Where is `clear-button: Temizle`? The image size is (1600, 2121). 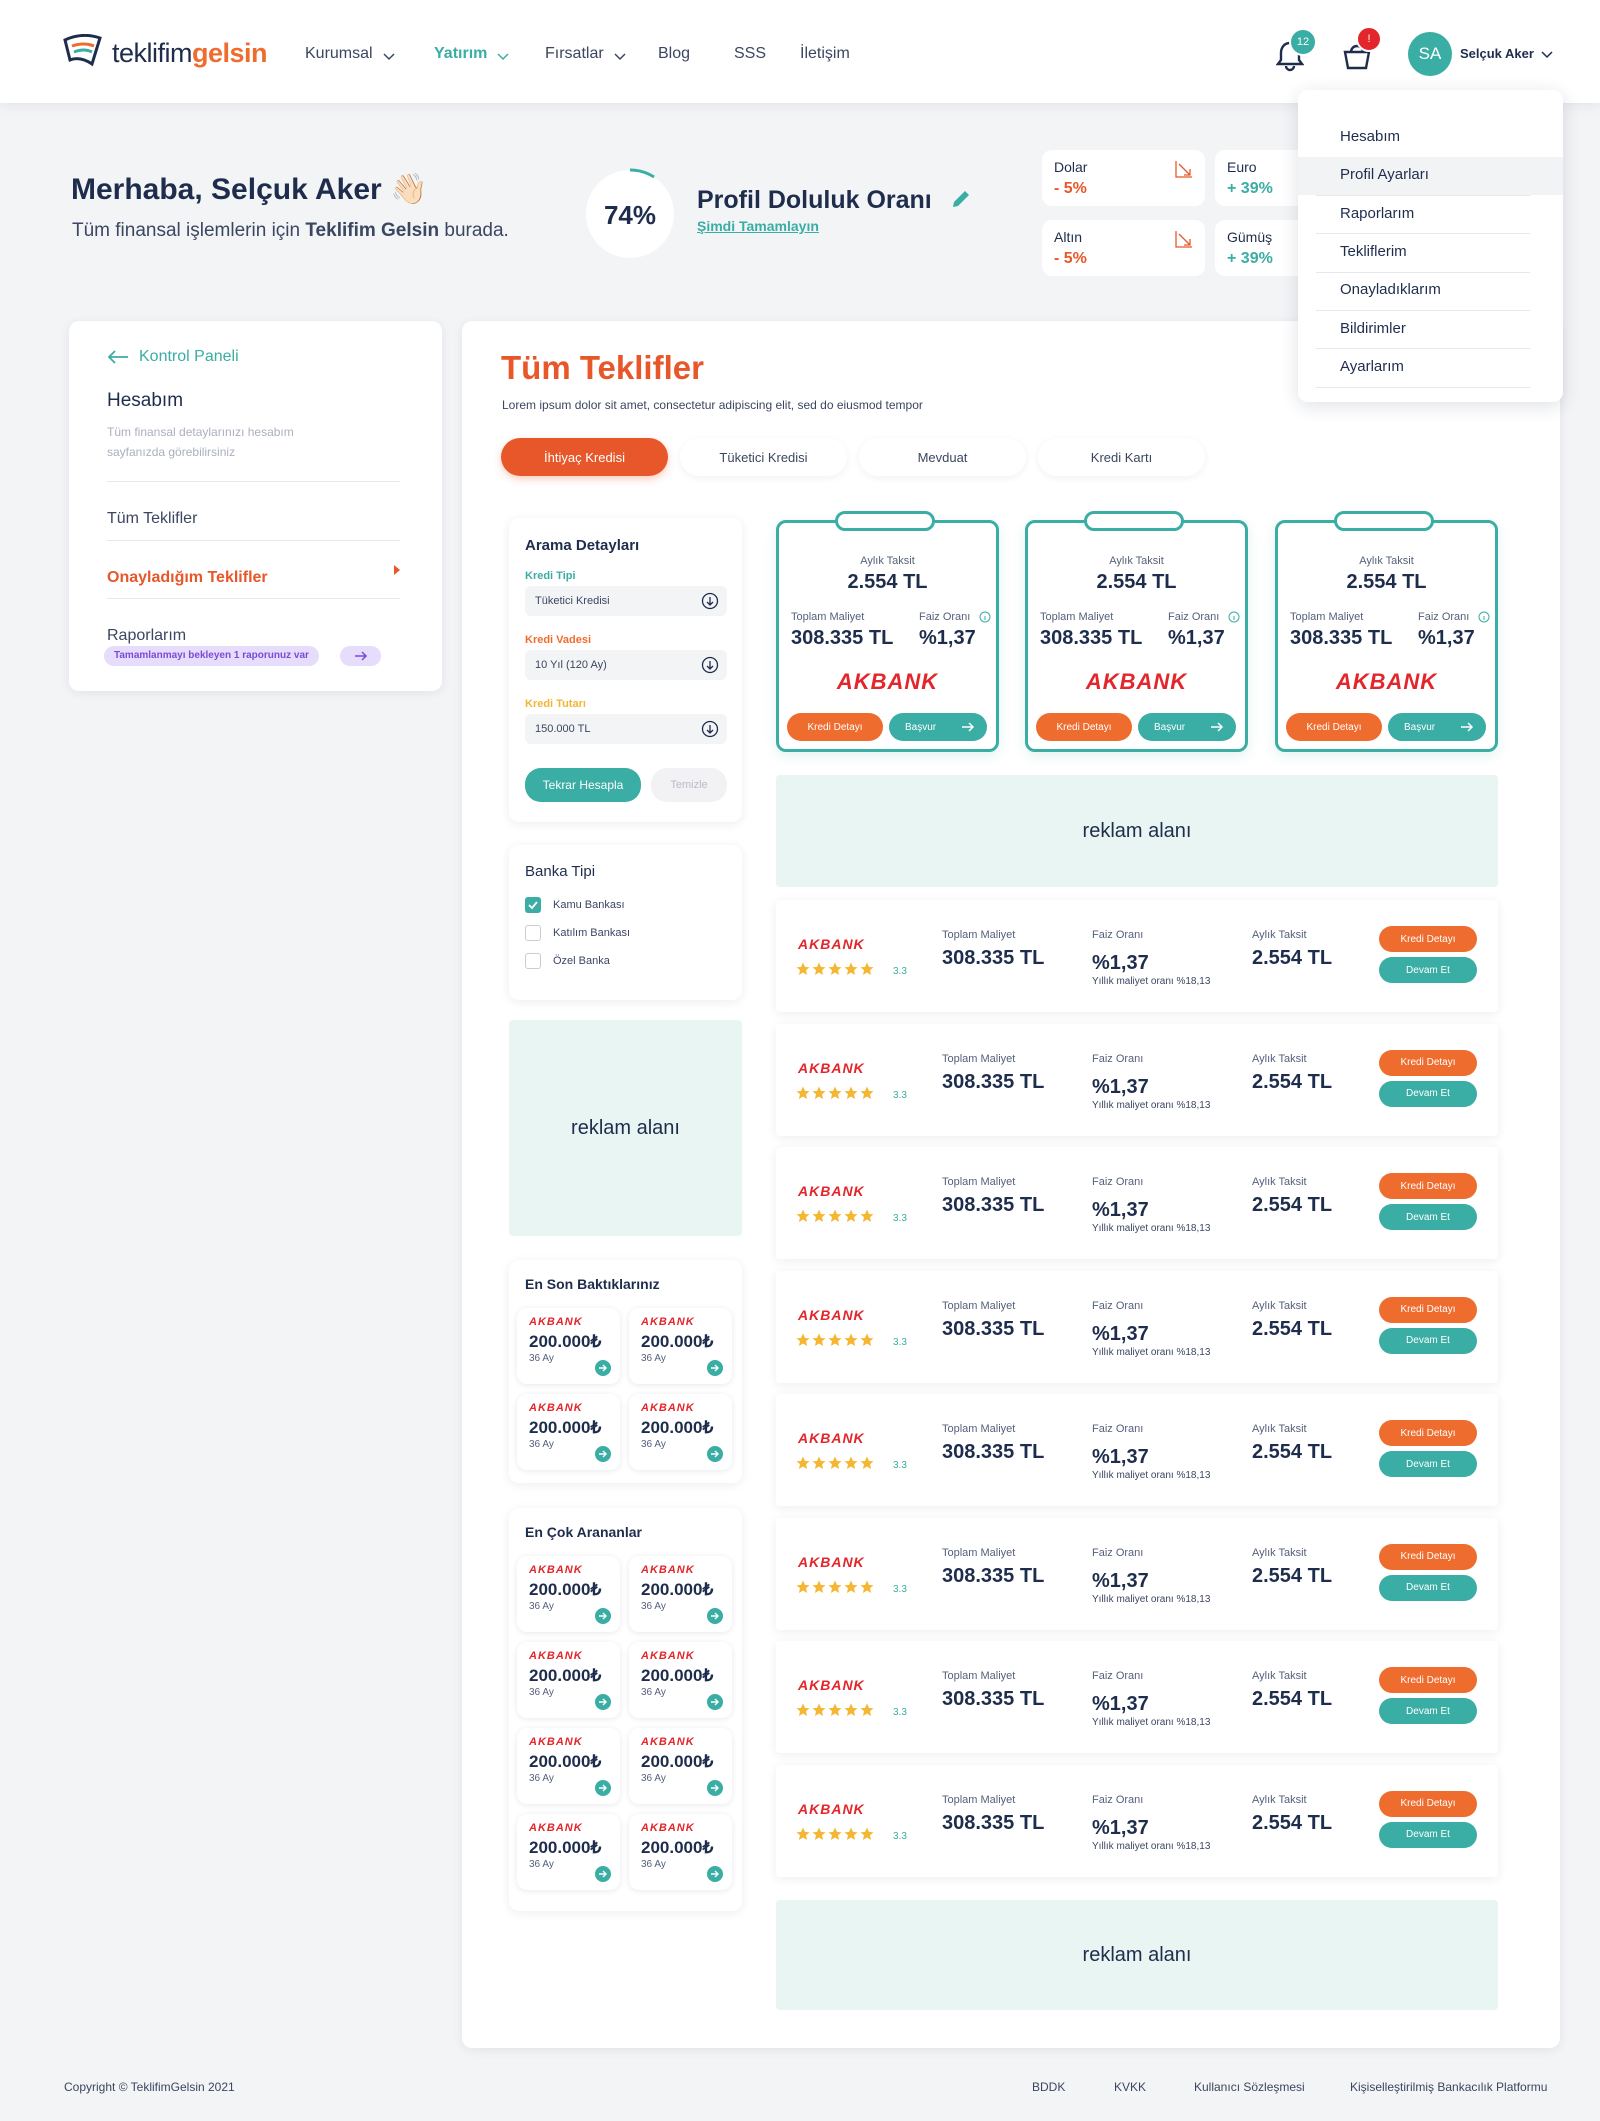
clear-button: Temizle is located at coordinates (689, 785).